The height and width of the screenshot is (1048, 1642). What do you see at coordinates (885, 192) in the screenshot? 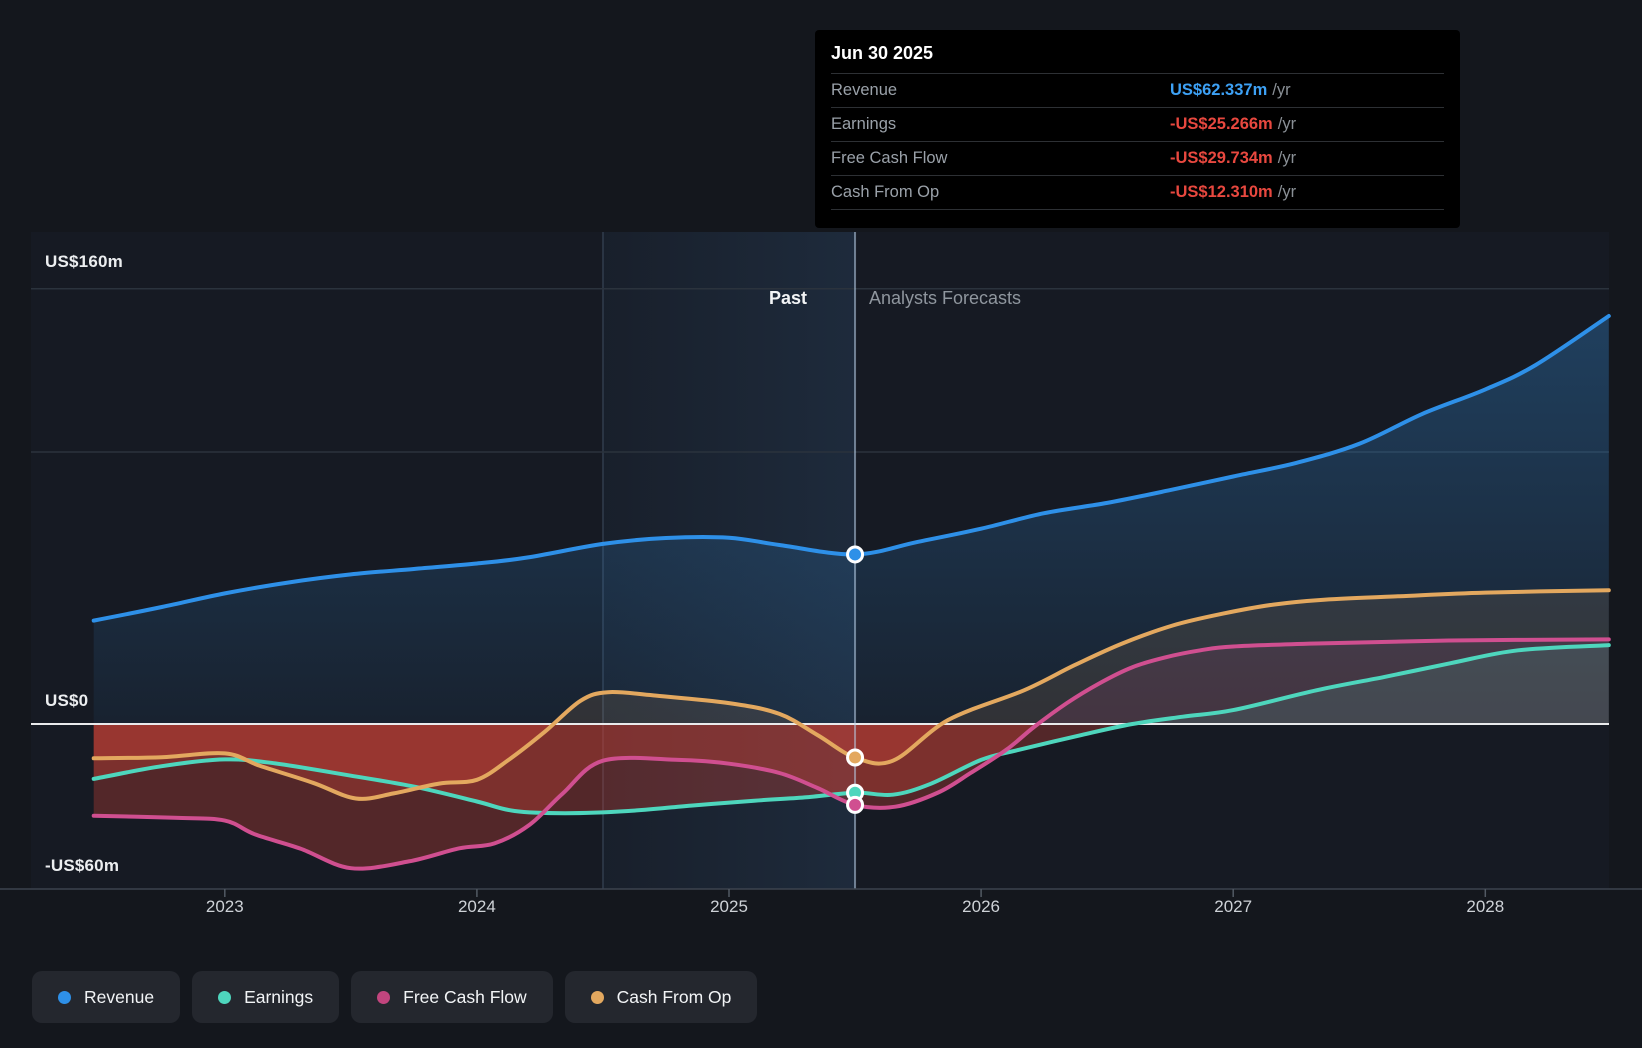
I see `tooltip-metric-label: Cash From Op` at bounding box center [885, 192].